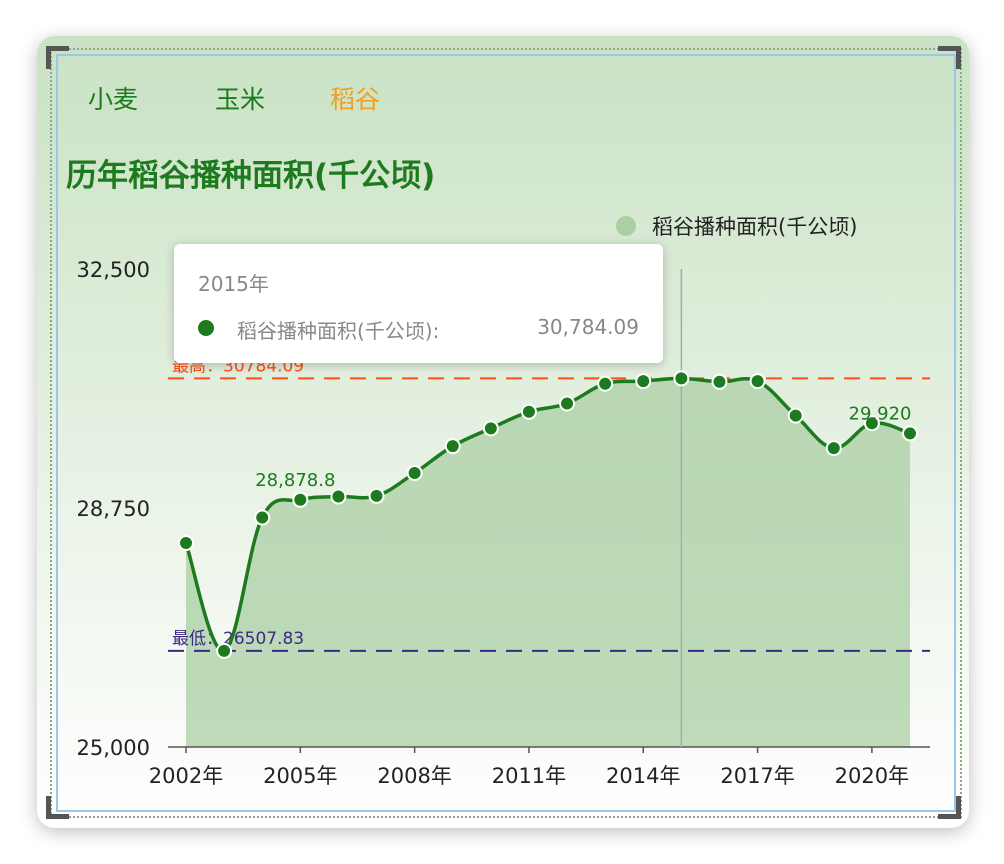  What do you see at coordinates (355, 99) in the screenshot?
I see `tab-rice: 稻谷` at bounding box center [355, 99].